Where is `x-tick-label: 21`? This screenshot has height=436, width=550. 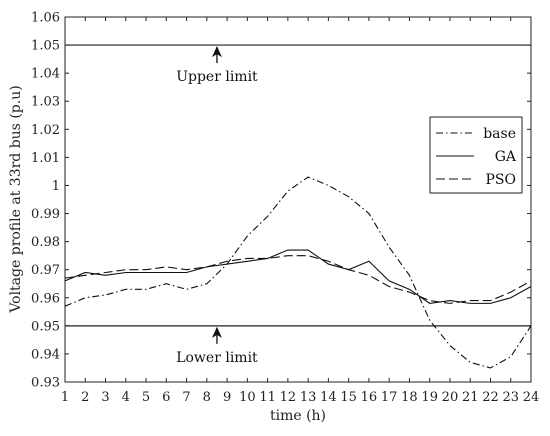
x-tick-label: 21 is located at coordinates (470, 397).